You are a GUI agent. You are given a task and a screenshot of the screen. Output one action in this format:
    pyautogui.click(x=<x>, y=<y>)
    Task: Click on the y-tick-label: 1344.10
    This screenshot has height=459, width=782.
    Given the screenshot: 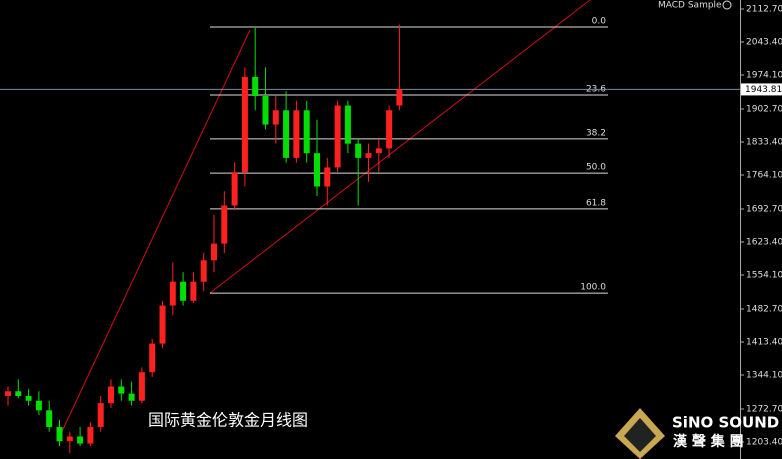 What is the action you would take?
    pyautogui.click(x=764, y=376)
    